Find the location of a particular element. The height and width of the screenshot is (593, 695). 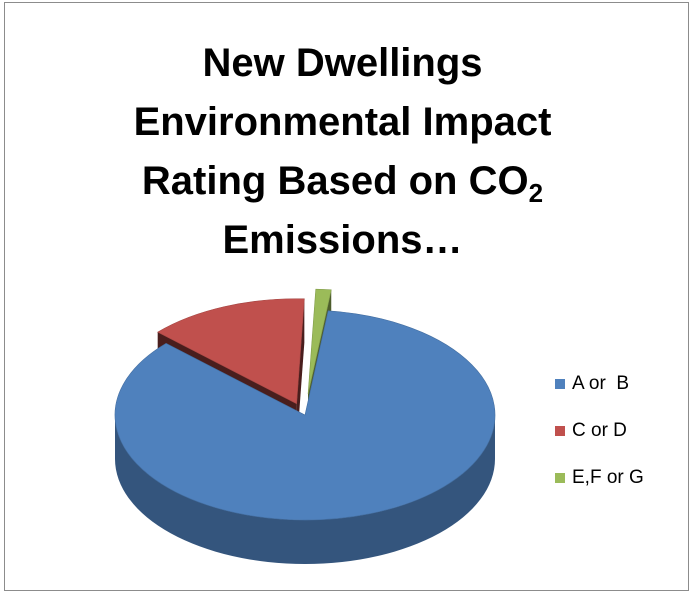

title-line-3-main: Rating Based on CO is located at coordinates (335, 181).